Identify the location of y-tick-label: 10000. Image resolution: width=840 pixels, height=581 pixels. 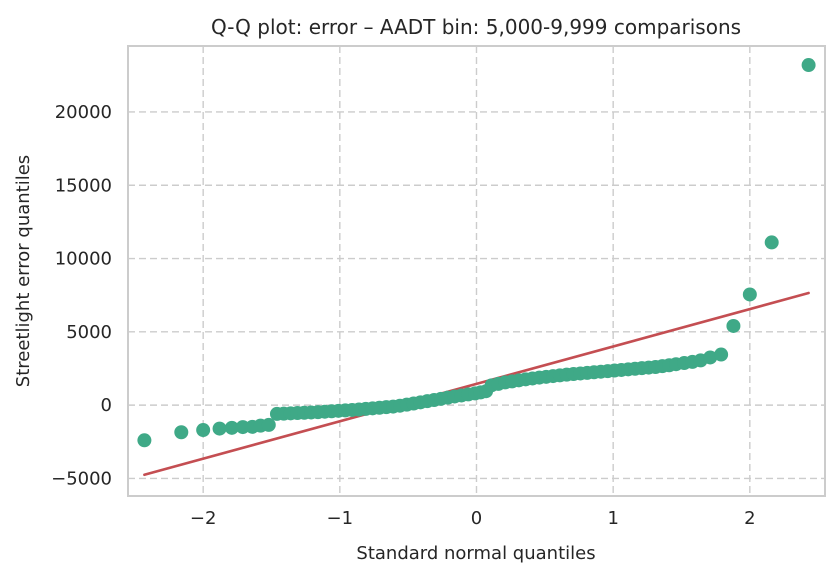
(83, 259).